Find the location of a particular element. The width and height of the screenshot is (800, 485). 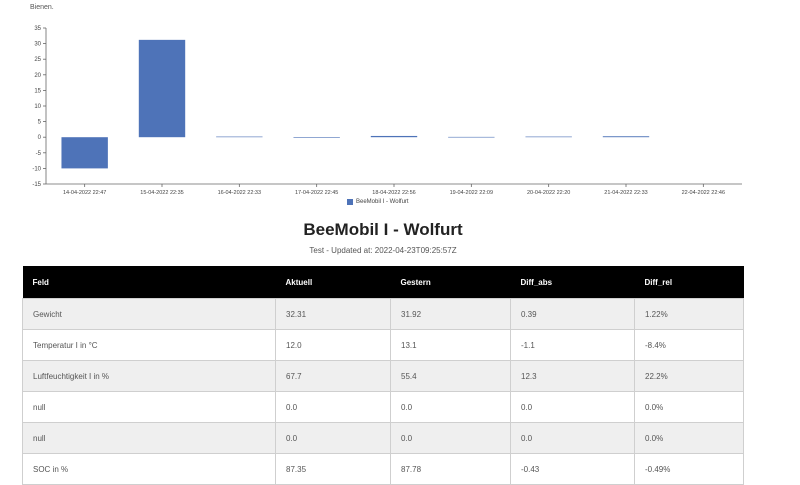

y-tick-label: 20 is located at coordinates (37, 76).